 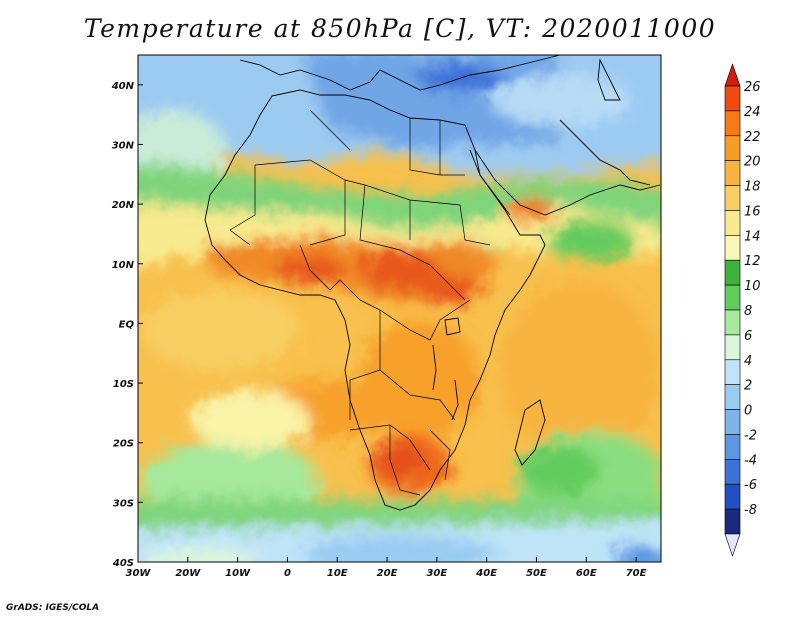 I want to click on colorbar-label: 20, so click(x=752, y=162).